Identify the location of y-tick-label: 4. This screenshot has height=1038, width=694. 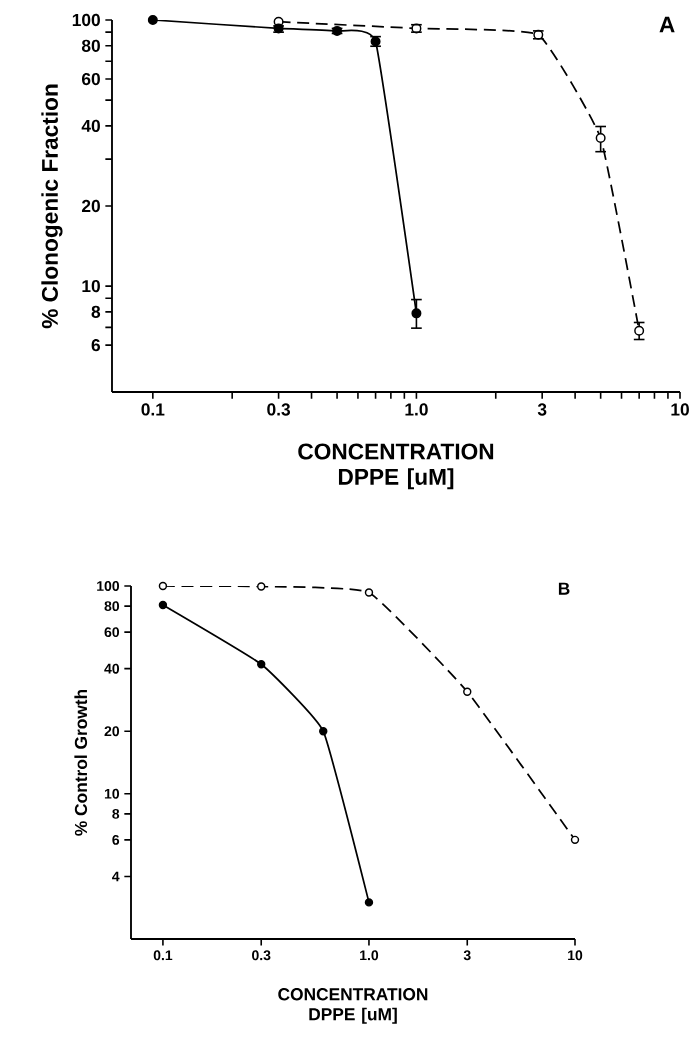
(116, 876).